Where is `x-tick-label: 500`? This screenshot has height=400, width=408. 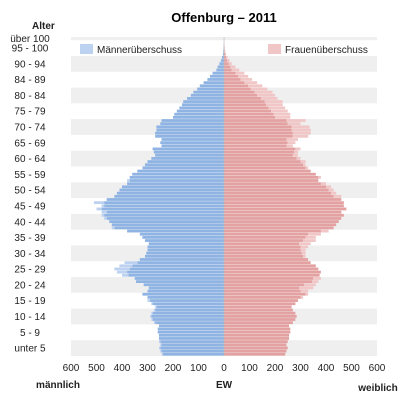 x-tick-label: 500 is located at coordinates (351, 368).